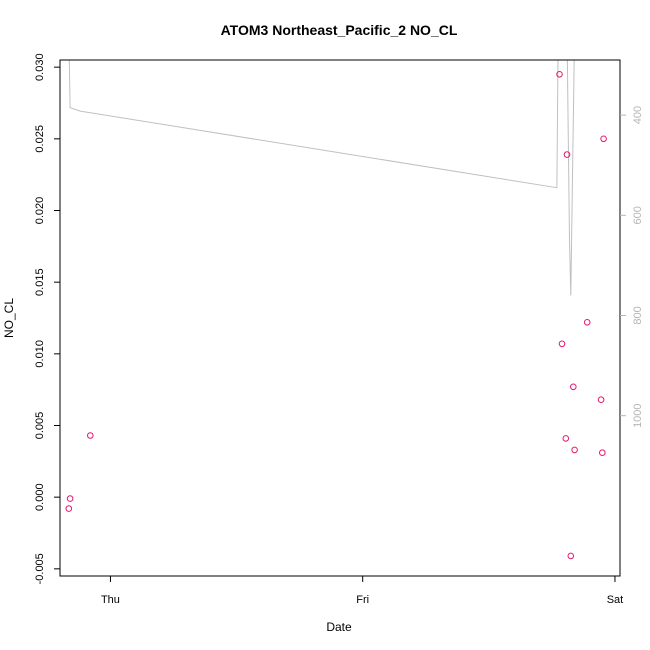  Describe the element at coordinates (638, 115) in the screenshot. I see `y2-tick-label: 400` at that location.